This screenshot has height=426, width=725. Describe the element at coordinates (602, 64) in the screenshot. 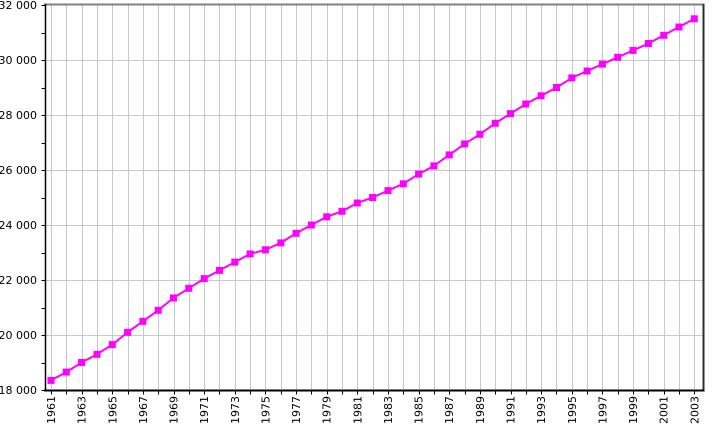

I see `data-point-1997` at that location.